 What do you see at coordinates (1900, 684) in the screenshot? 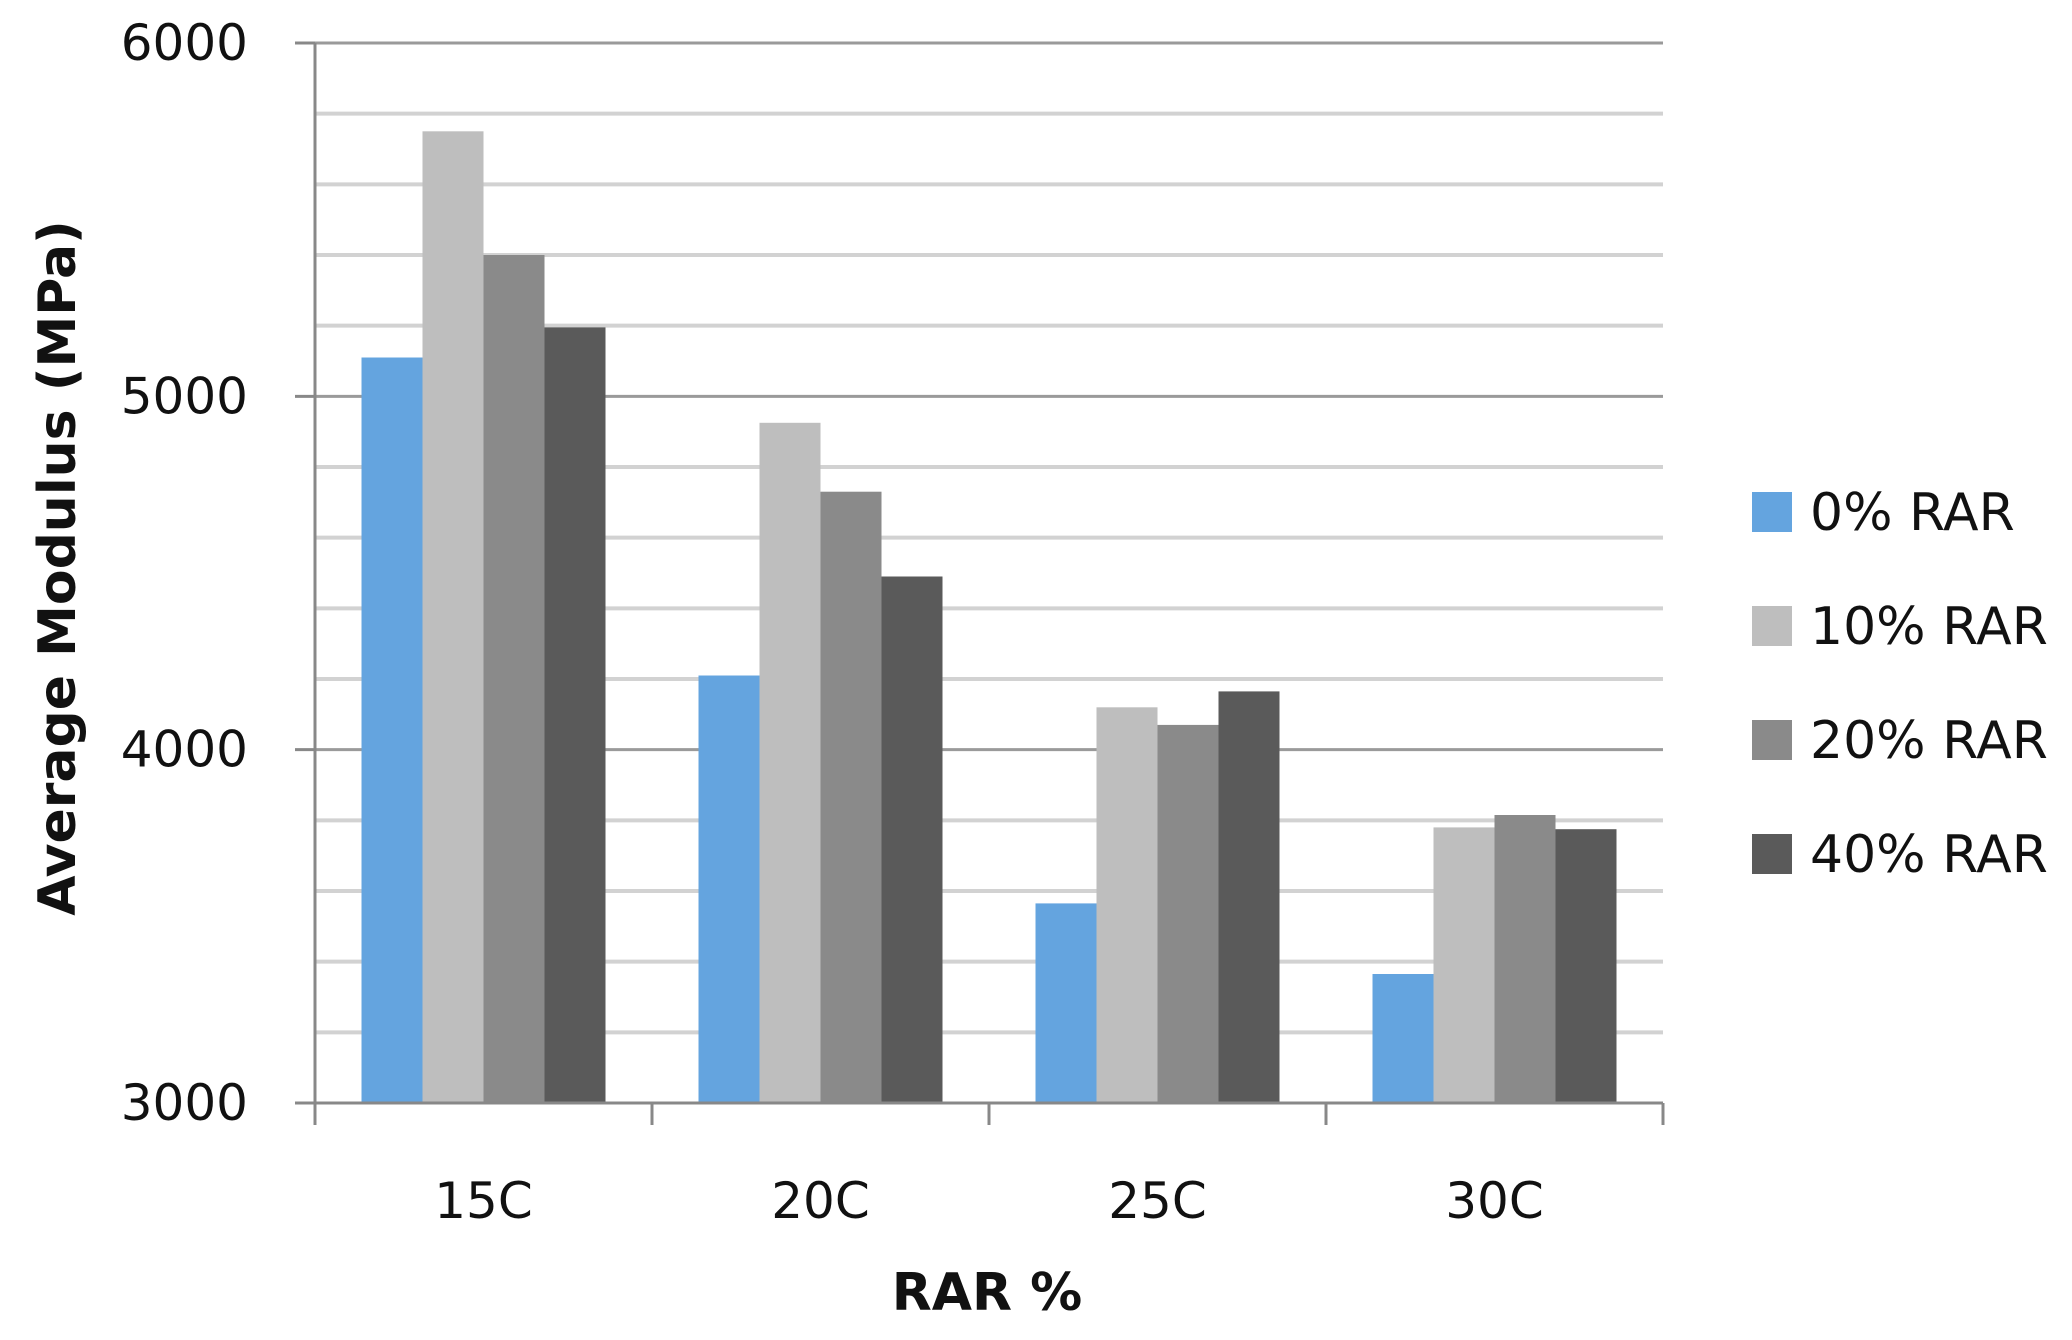
I see `legend: 0% RAR 10% RAR 20% RAR 40% RAR` at bounding box center [1900, 684].